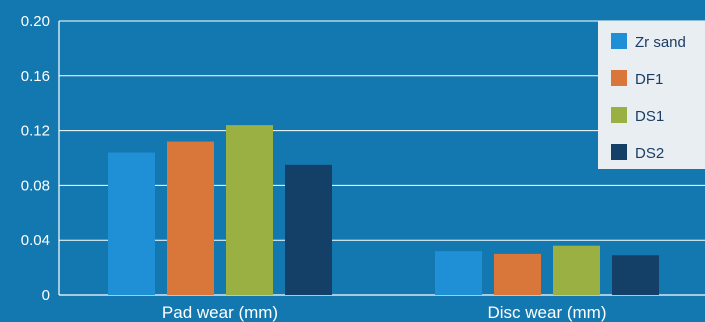 Image resolution: width=705 pixels, height=322 pixels. I want to click on x-category-label: Pad wear (mm), so click(220, 312).